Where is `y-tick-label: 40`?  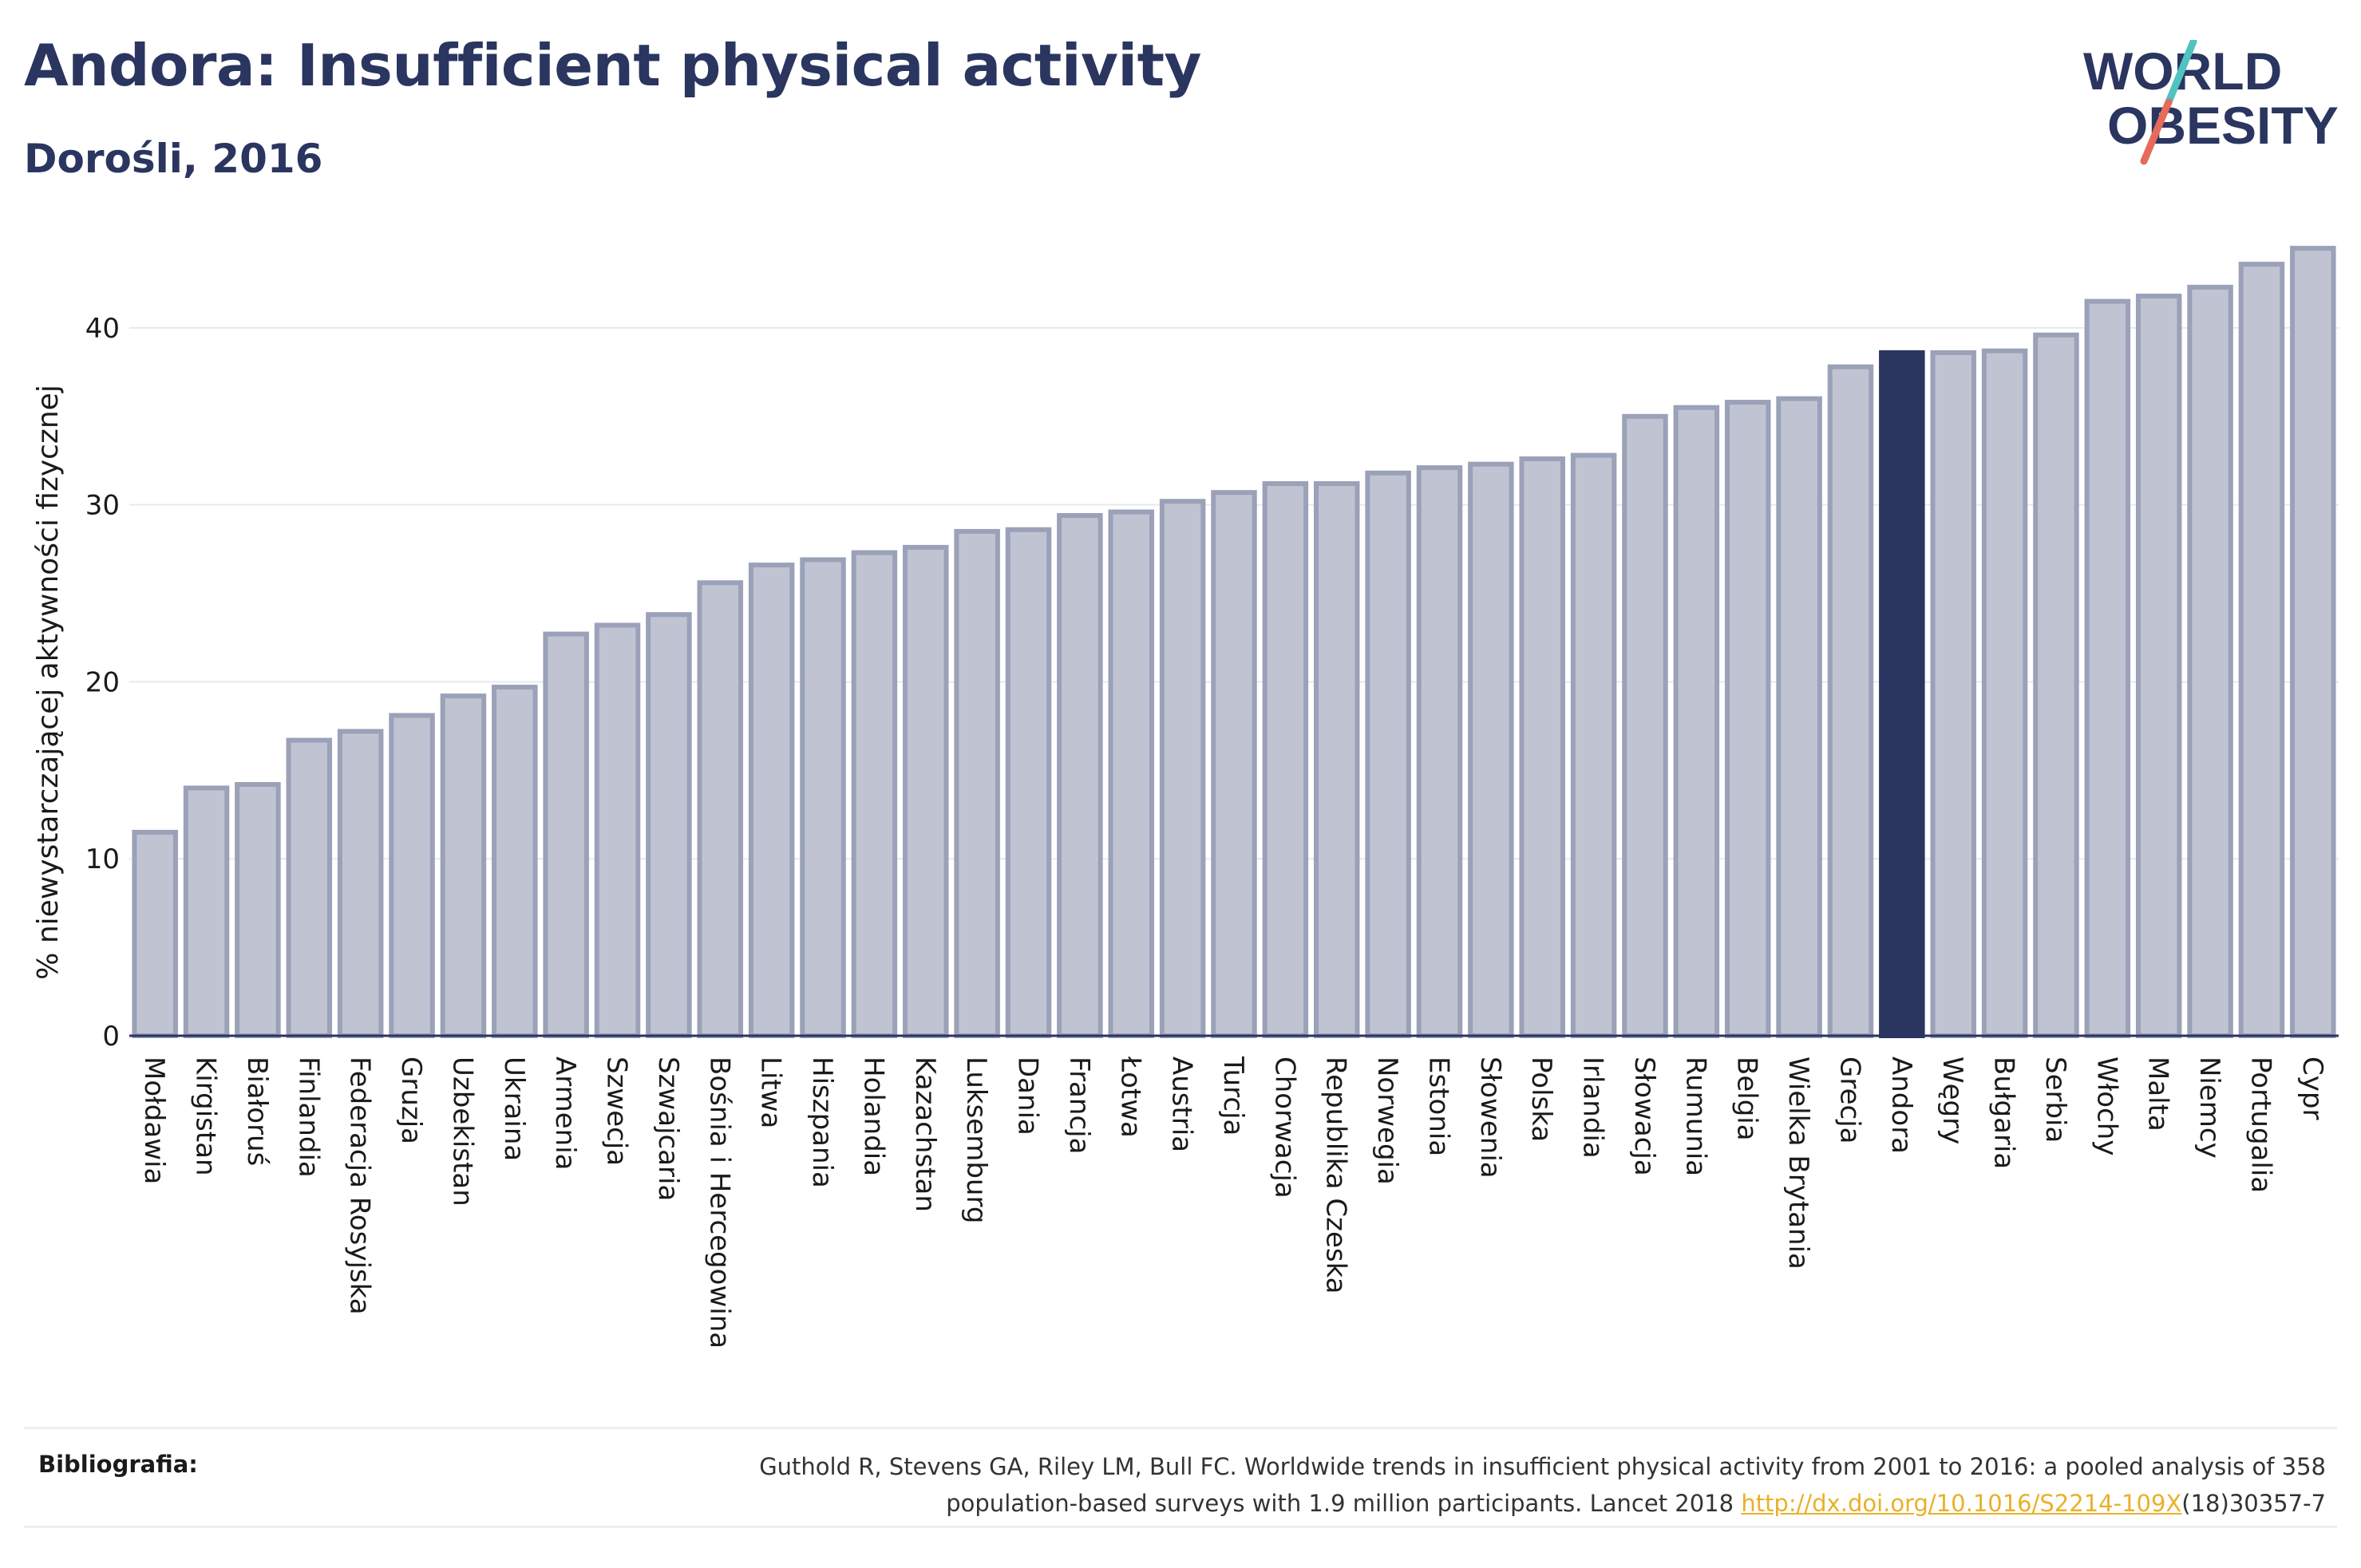 y-tick-label: 40 is located at coordinates (102, 329).